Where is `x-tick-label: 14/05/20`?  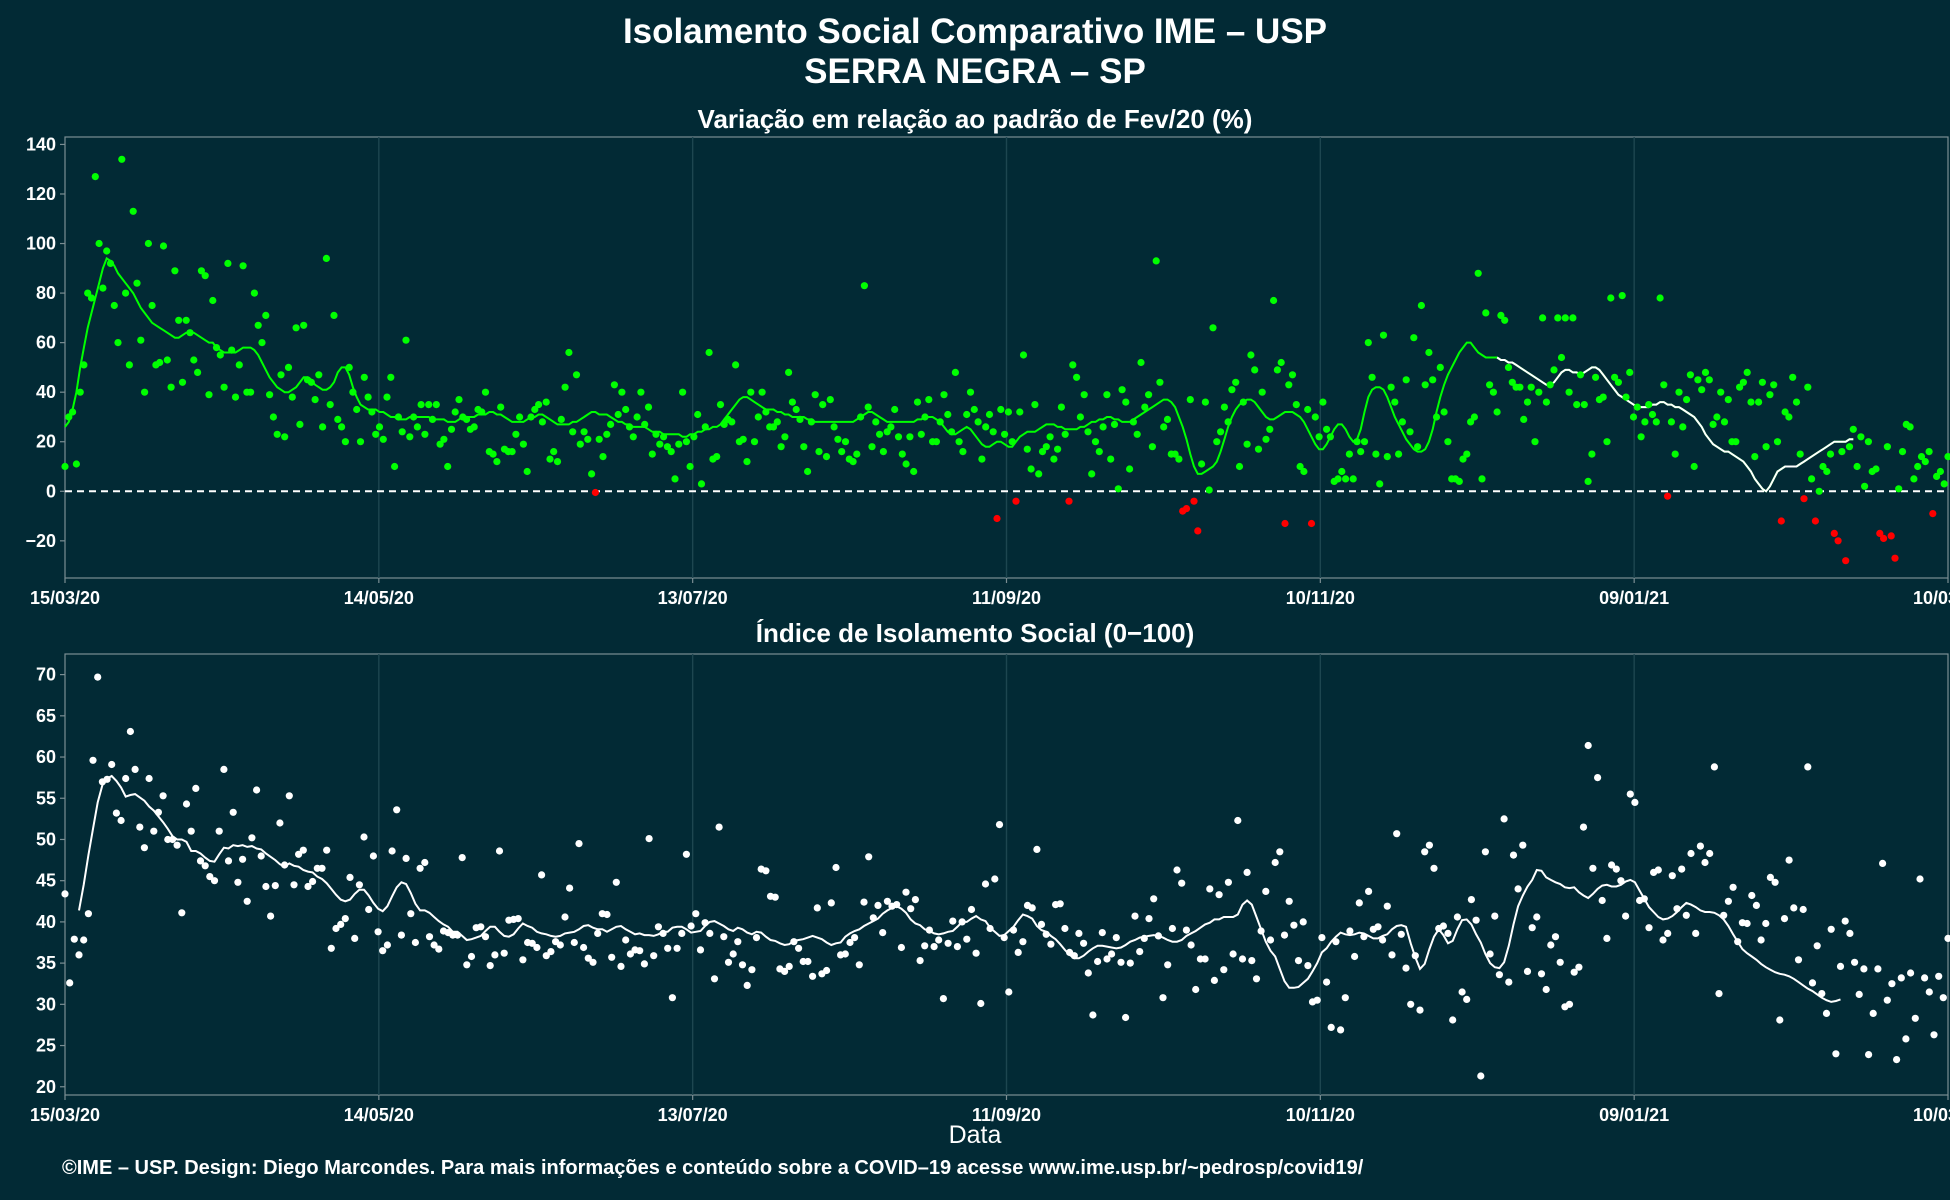 x-tick-label: 14/05/20 is located at coordinates (379, 598).